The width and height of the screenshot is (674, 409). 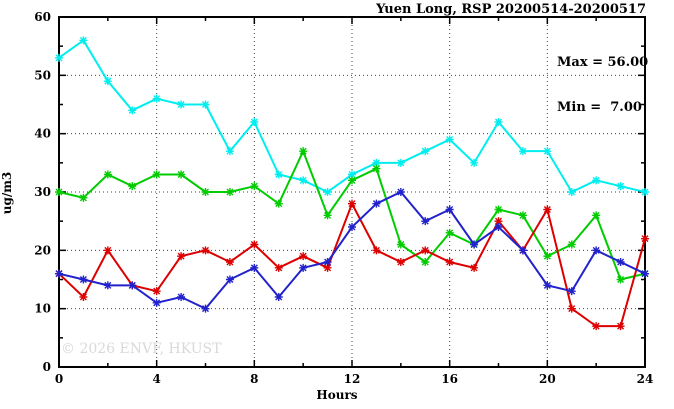 I want to click on stats-annotation: Max = 56.00 Min = 7.00, so click(x=602, y=85).